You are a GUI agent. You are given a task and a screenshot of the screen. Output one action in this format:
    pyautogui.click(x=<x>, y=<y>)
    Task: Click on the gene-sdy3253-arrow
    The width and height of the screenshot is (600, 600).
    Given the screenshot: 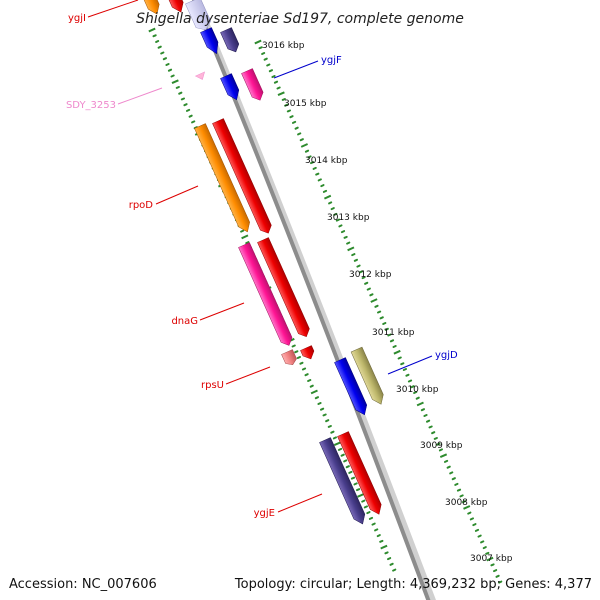 What is the action you would take?
    pyautogui.click(x=200, y=76)
    